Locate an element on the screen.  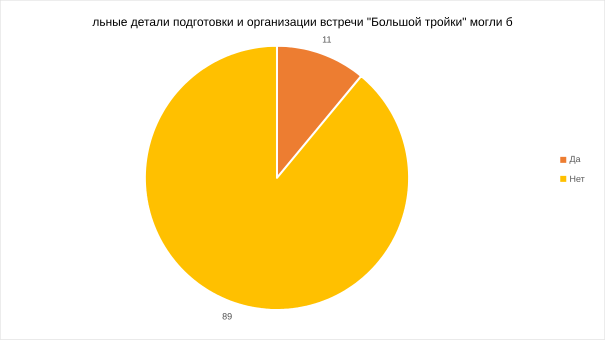
data-label: 89 is located at coordinates (227, 316).